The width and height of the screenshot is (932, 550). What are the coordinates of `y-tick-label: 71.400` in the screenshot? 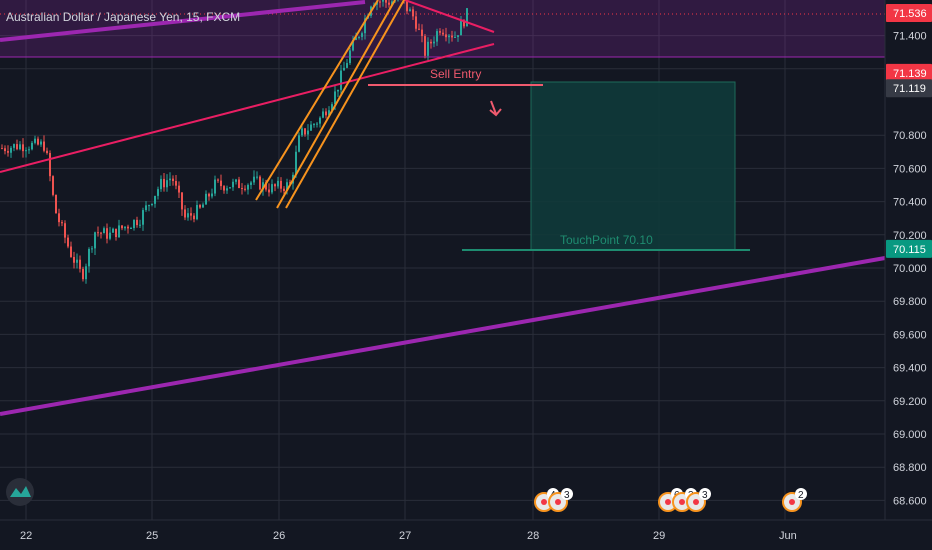 It's located at (910, 37).